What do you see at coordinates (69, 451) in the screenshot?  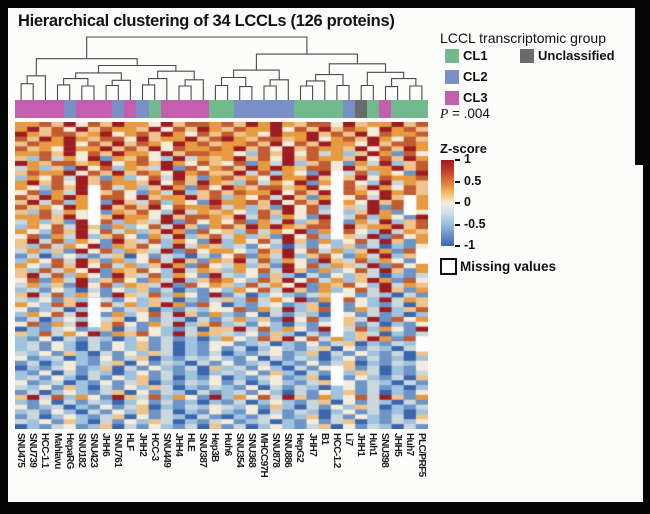 I see `column-label: HepaRG` at bounding box center [69, 451].